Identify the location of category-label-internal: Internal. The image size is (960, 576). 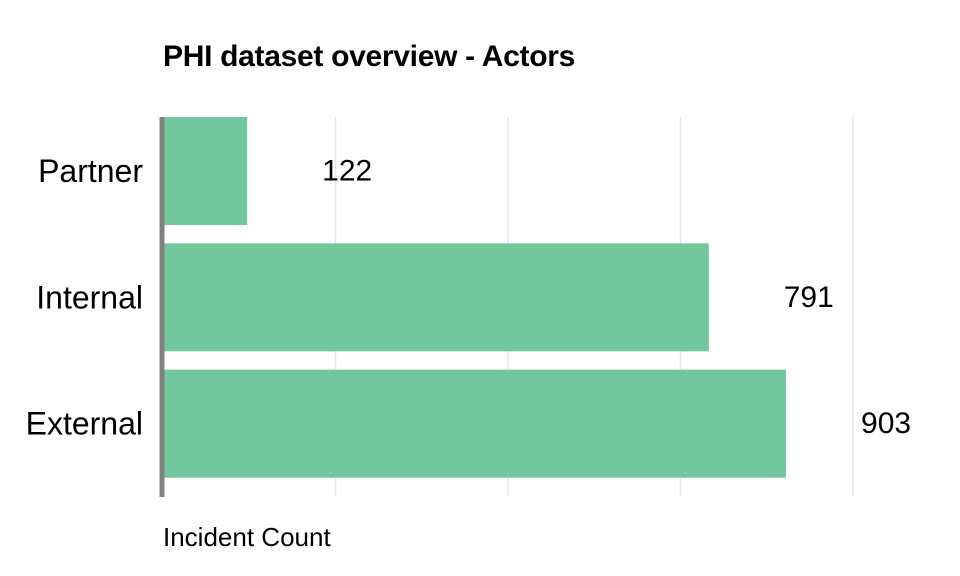
(89, 297).